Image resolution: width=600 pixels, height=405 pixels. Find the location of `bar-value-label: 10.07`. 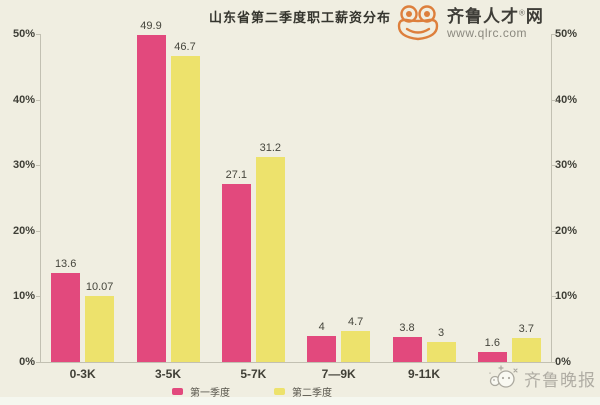

bar-value-label: 10.07 is located at coordinates (99, 286).